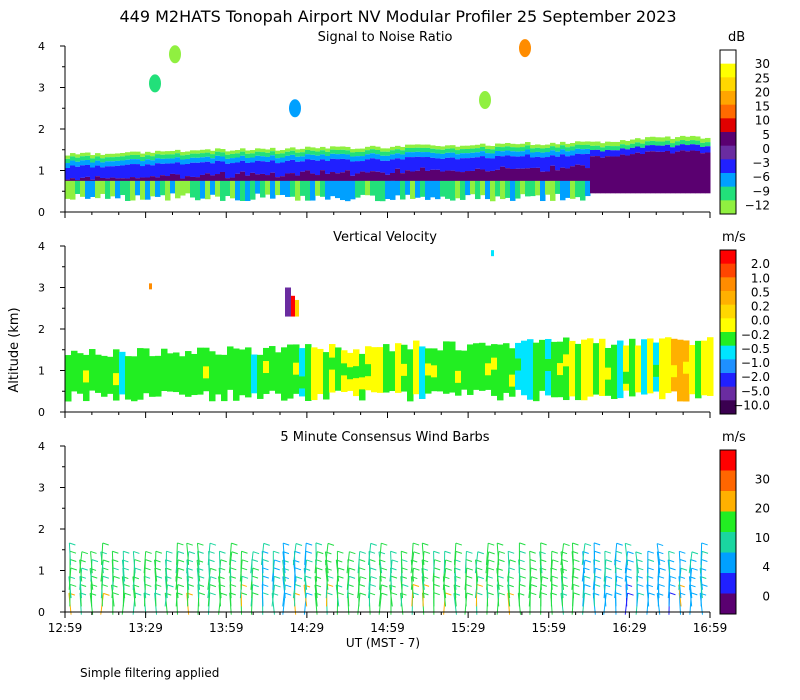 The image size is (800, 700). Describe the element at coordinates (762, 538) in the screenshot. I see `colorbar-label: 10` at that location.